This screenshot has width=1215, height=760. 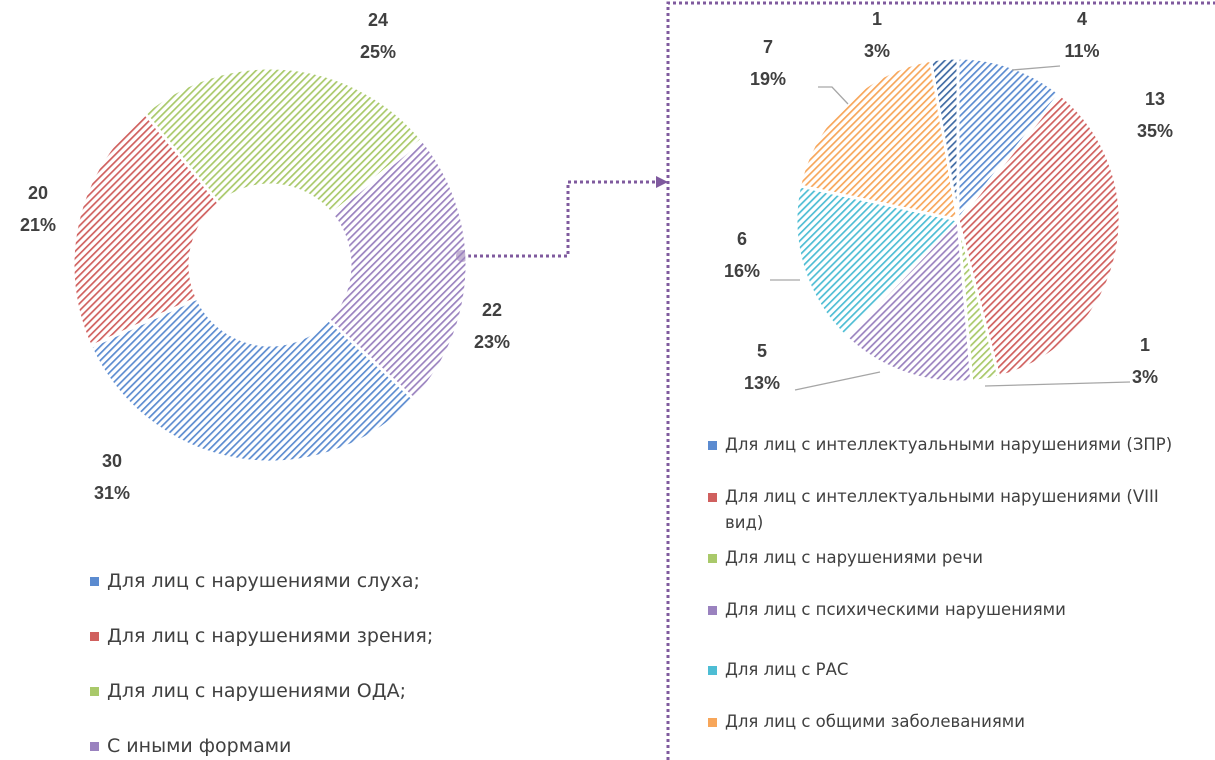 What do you see at coordinates (378, 20) in the screenshot?
I see `data-label: 24` at bounding box center [378, 20].